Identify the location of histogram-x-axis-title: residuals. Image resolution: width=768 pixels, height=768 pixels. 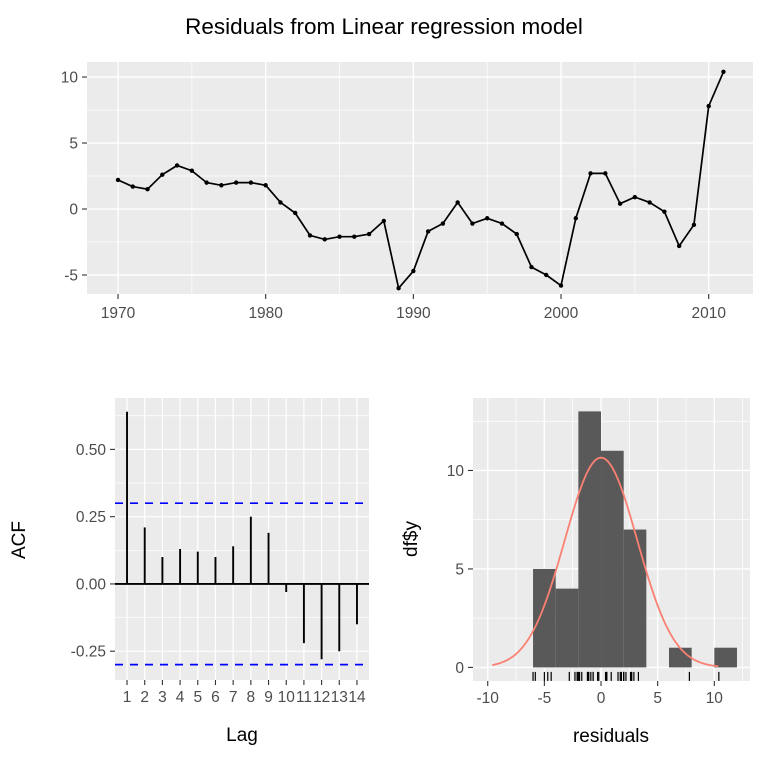
(611, 736).